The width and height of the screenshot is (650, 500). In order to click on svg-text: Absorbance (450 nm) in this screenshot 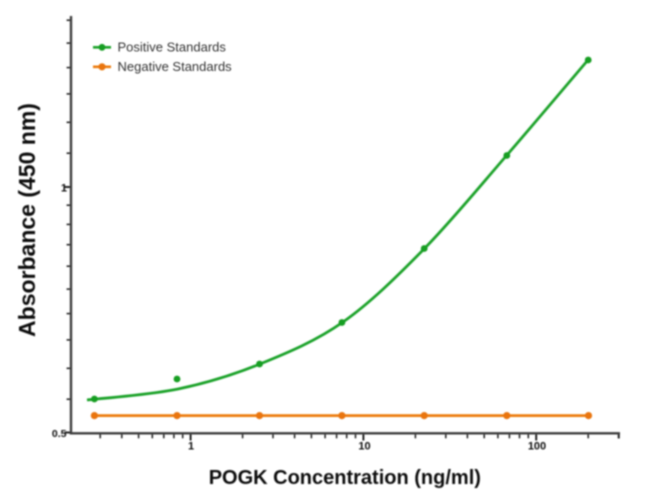, I will do `click(27, 220)`.